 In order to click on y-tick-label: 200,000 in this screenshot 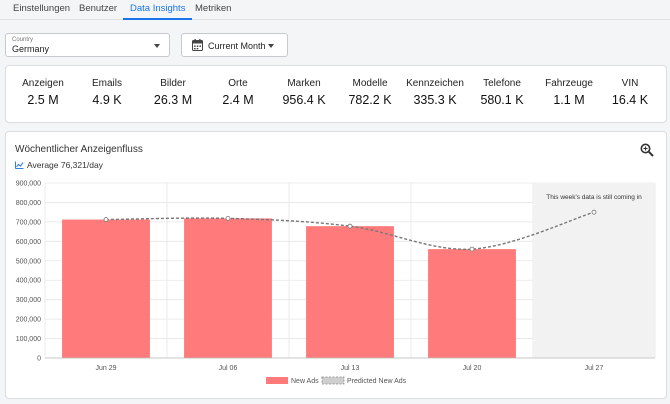, I will do `click(28, 320)`.